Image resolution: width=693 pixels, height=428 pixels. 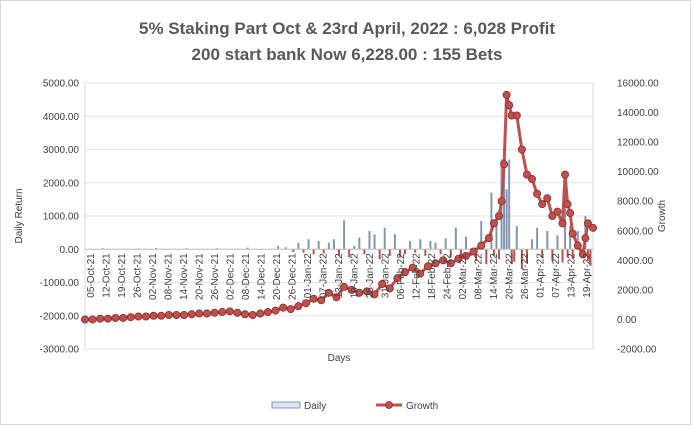 What do you see at coordinates (286, 405) in the screenshot?
I see `legend-daily-swatch` at bounding box center [286, 405].